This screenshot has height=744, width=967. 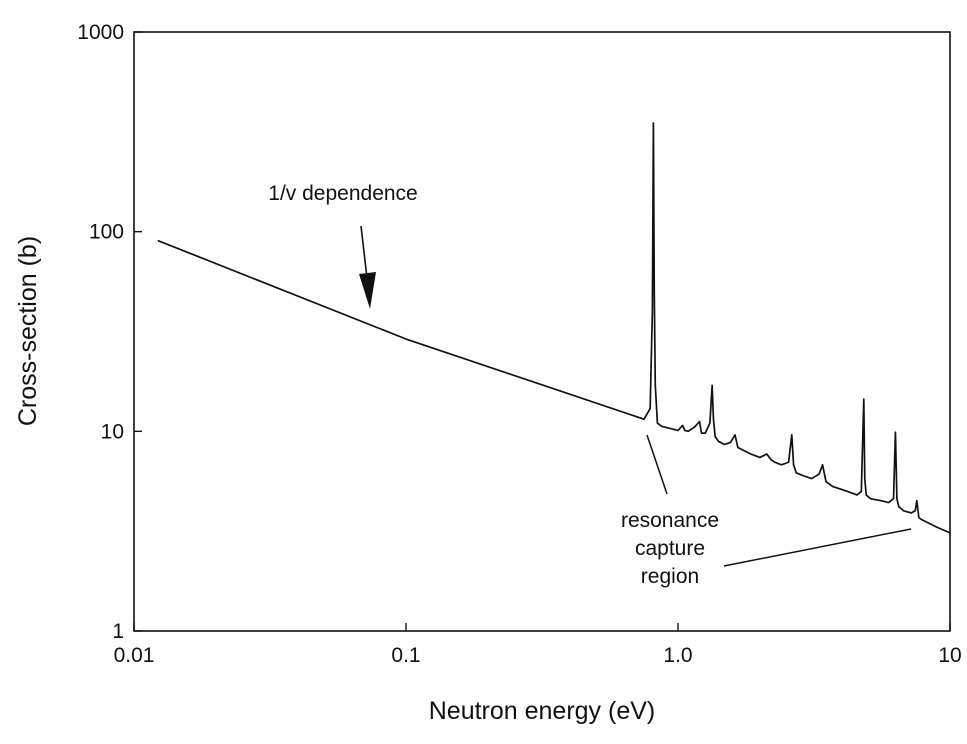 What do you see at coordinates (670, 548) in the screenshot?
I see `annotation-resonance-line2: capture` at bounding box center [670, 548].